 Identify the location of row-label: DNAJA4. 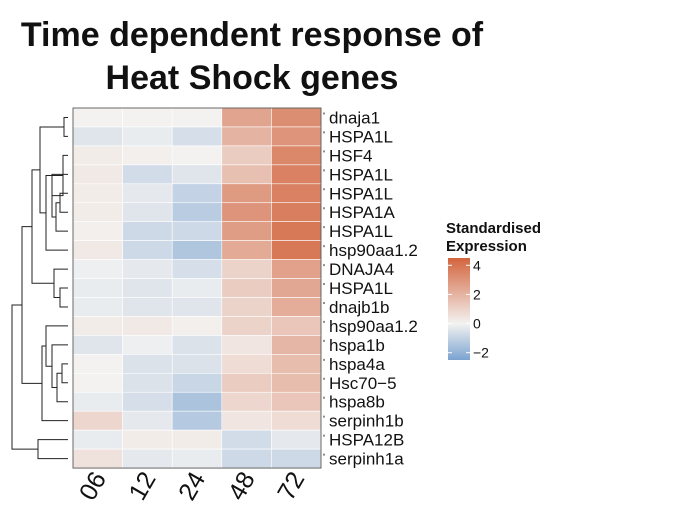
(361, 269).